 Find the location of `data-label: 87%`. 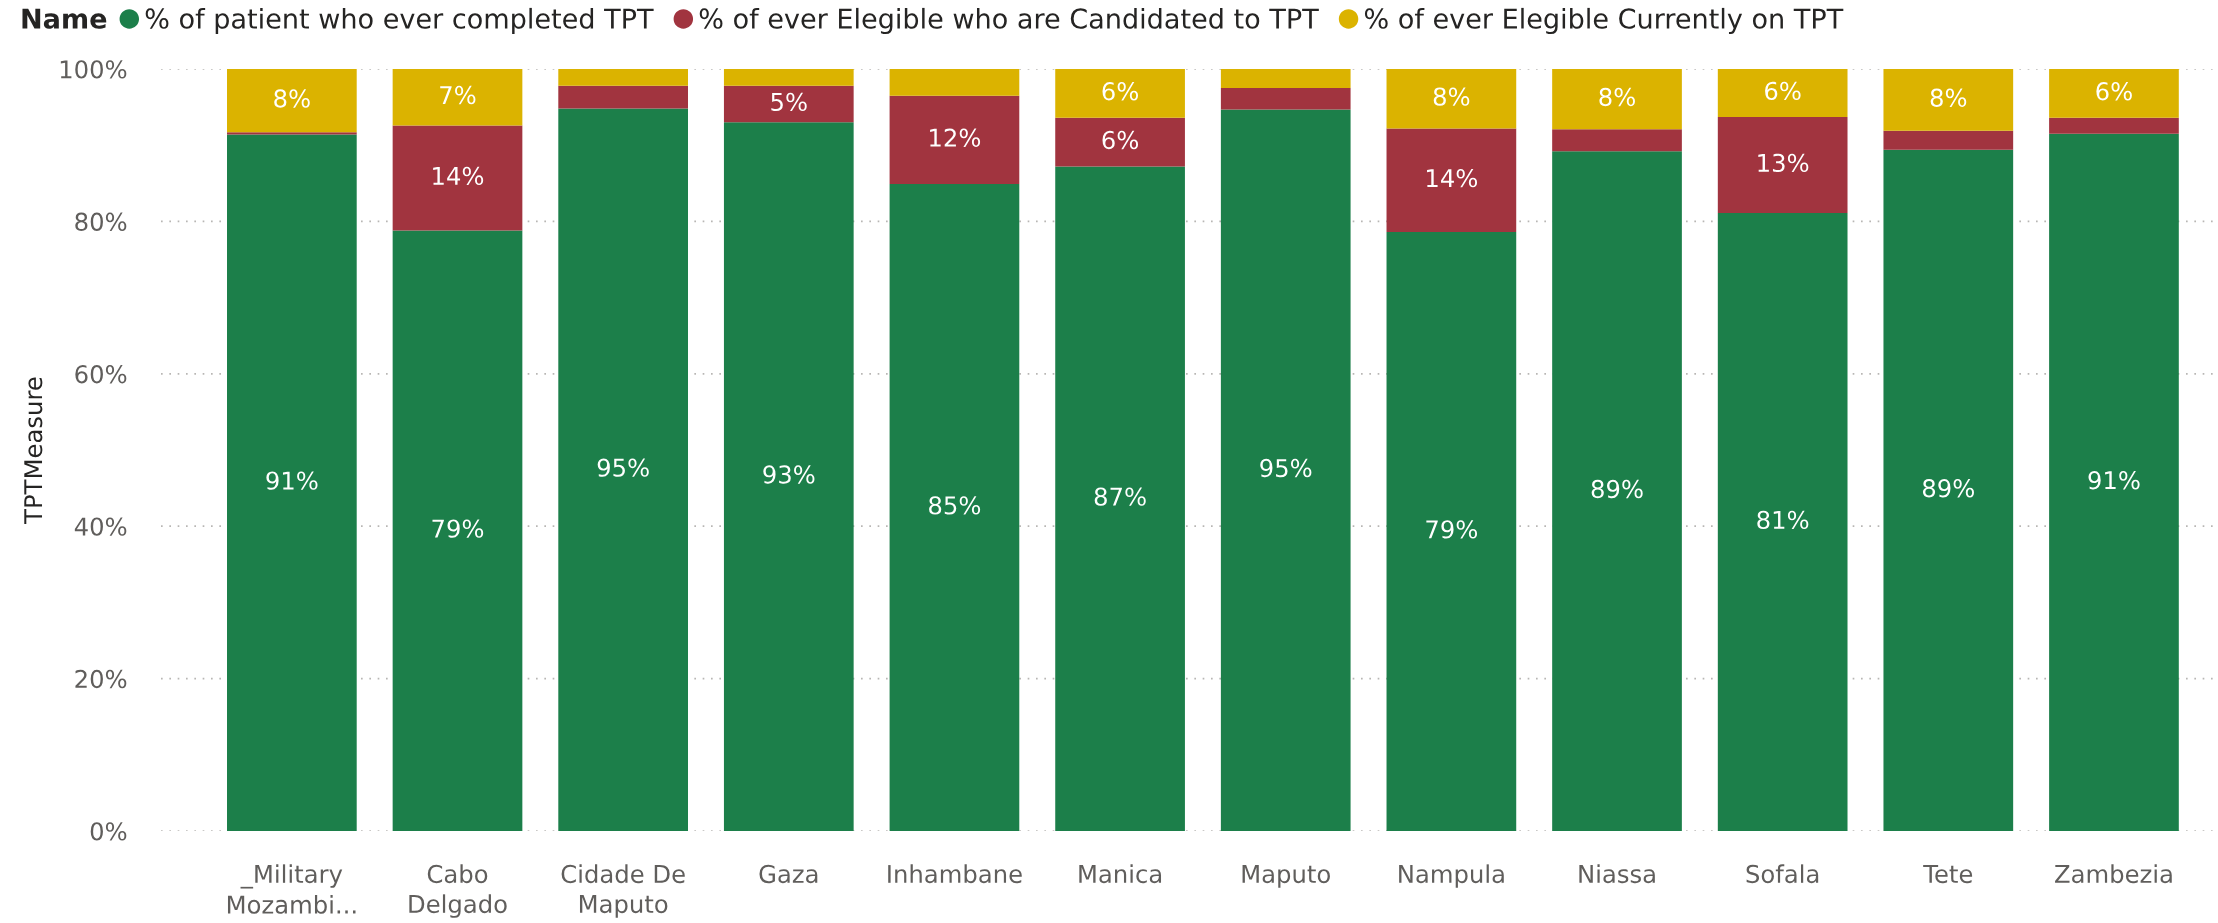

data-label: 87% is located at coordinates (1120, 496).